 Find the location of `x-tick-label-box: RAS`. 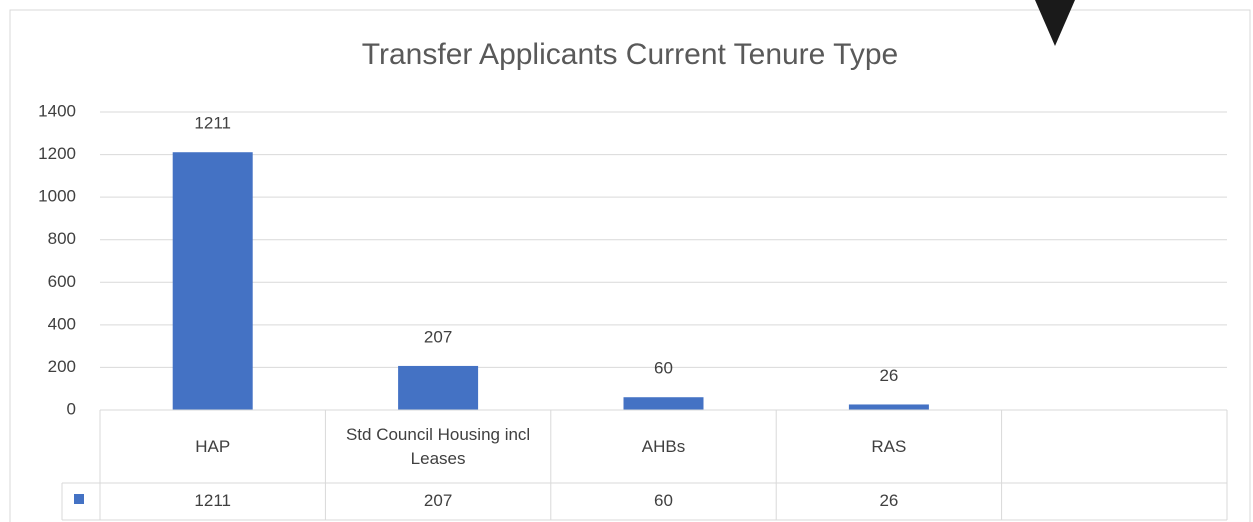

x-tick-label-box: RAS is located at coordinates (889, 446).